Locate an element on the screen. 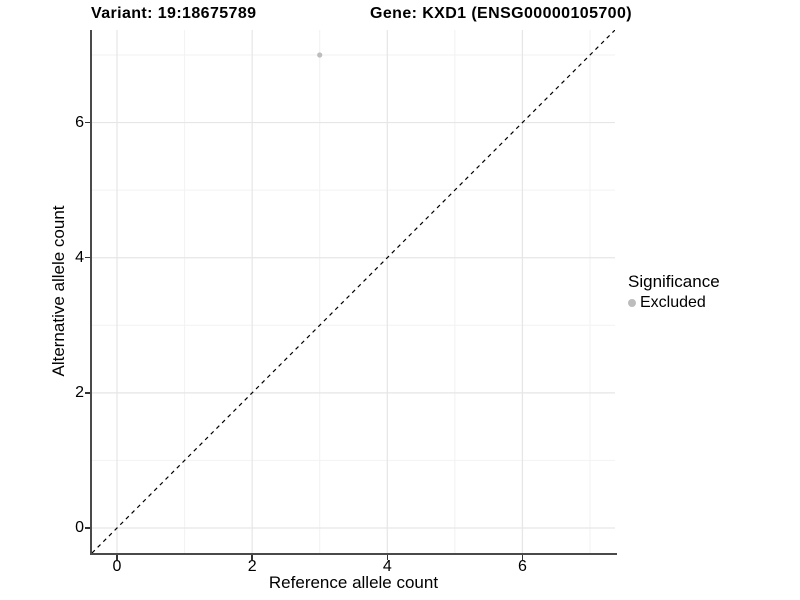 The width and height of the screenshot is (800, 600). x-tick-label: 2 is located at coordinates (252, 566).